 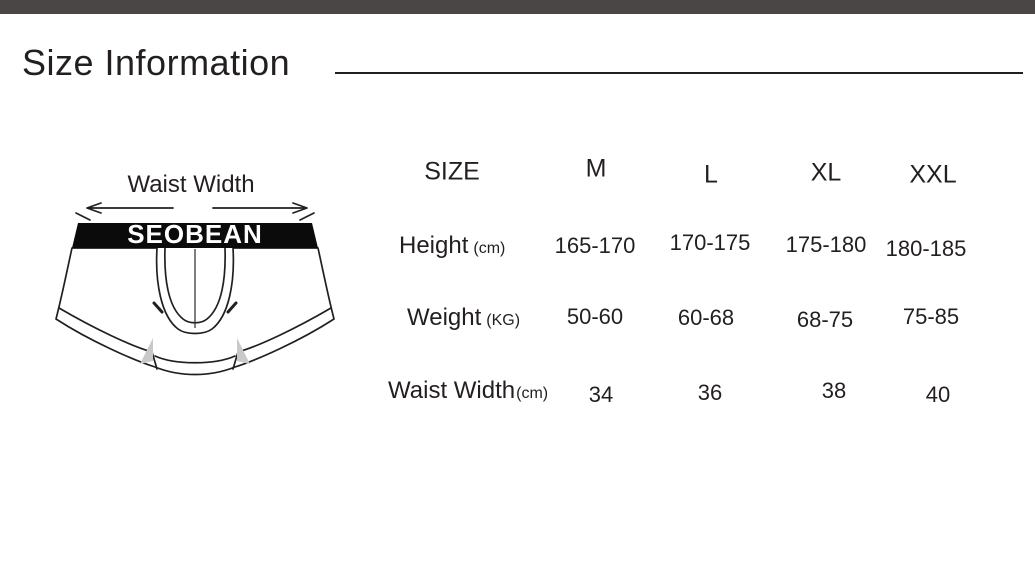 I want to click on height-value-xl: 175-180, so click(x=826, y=244).